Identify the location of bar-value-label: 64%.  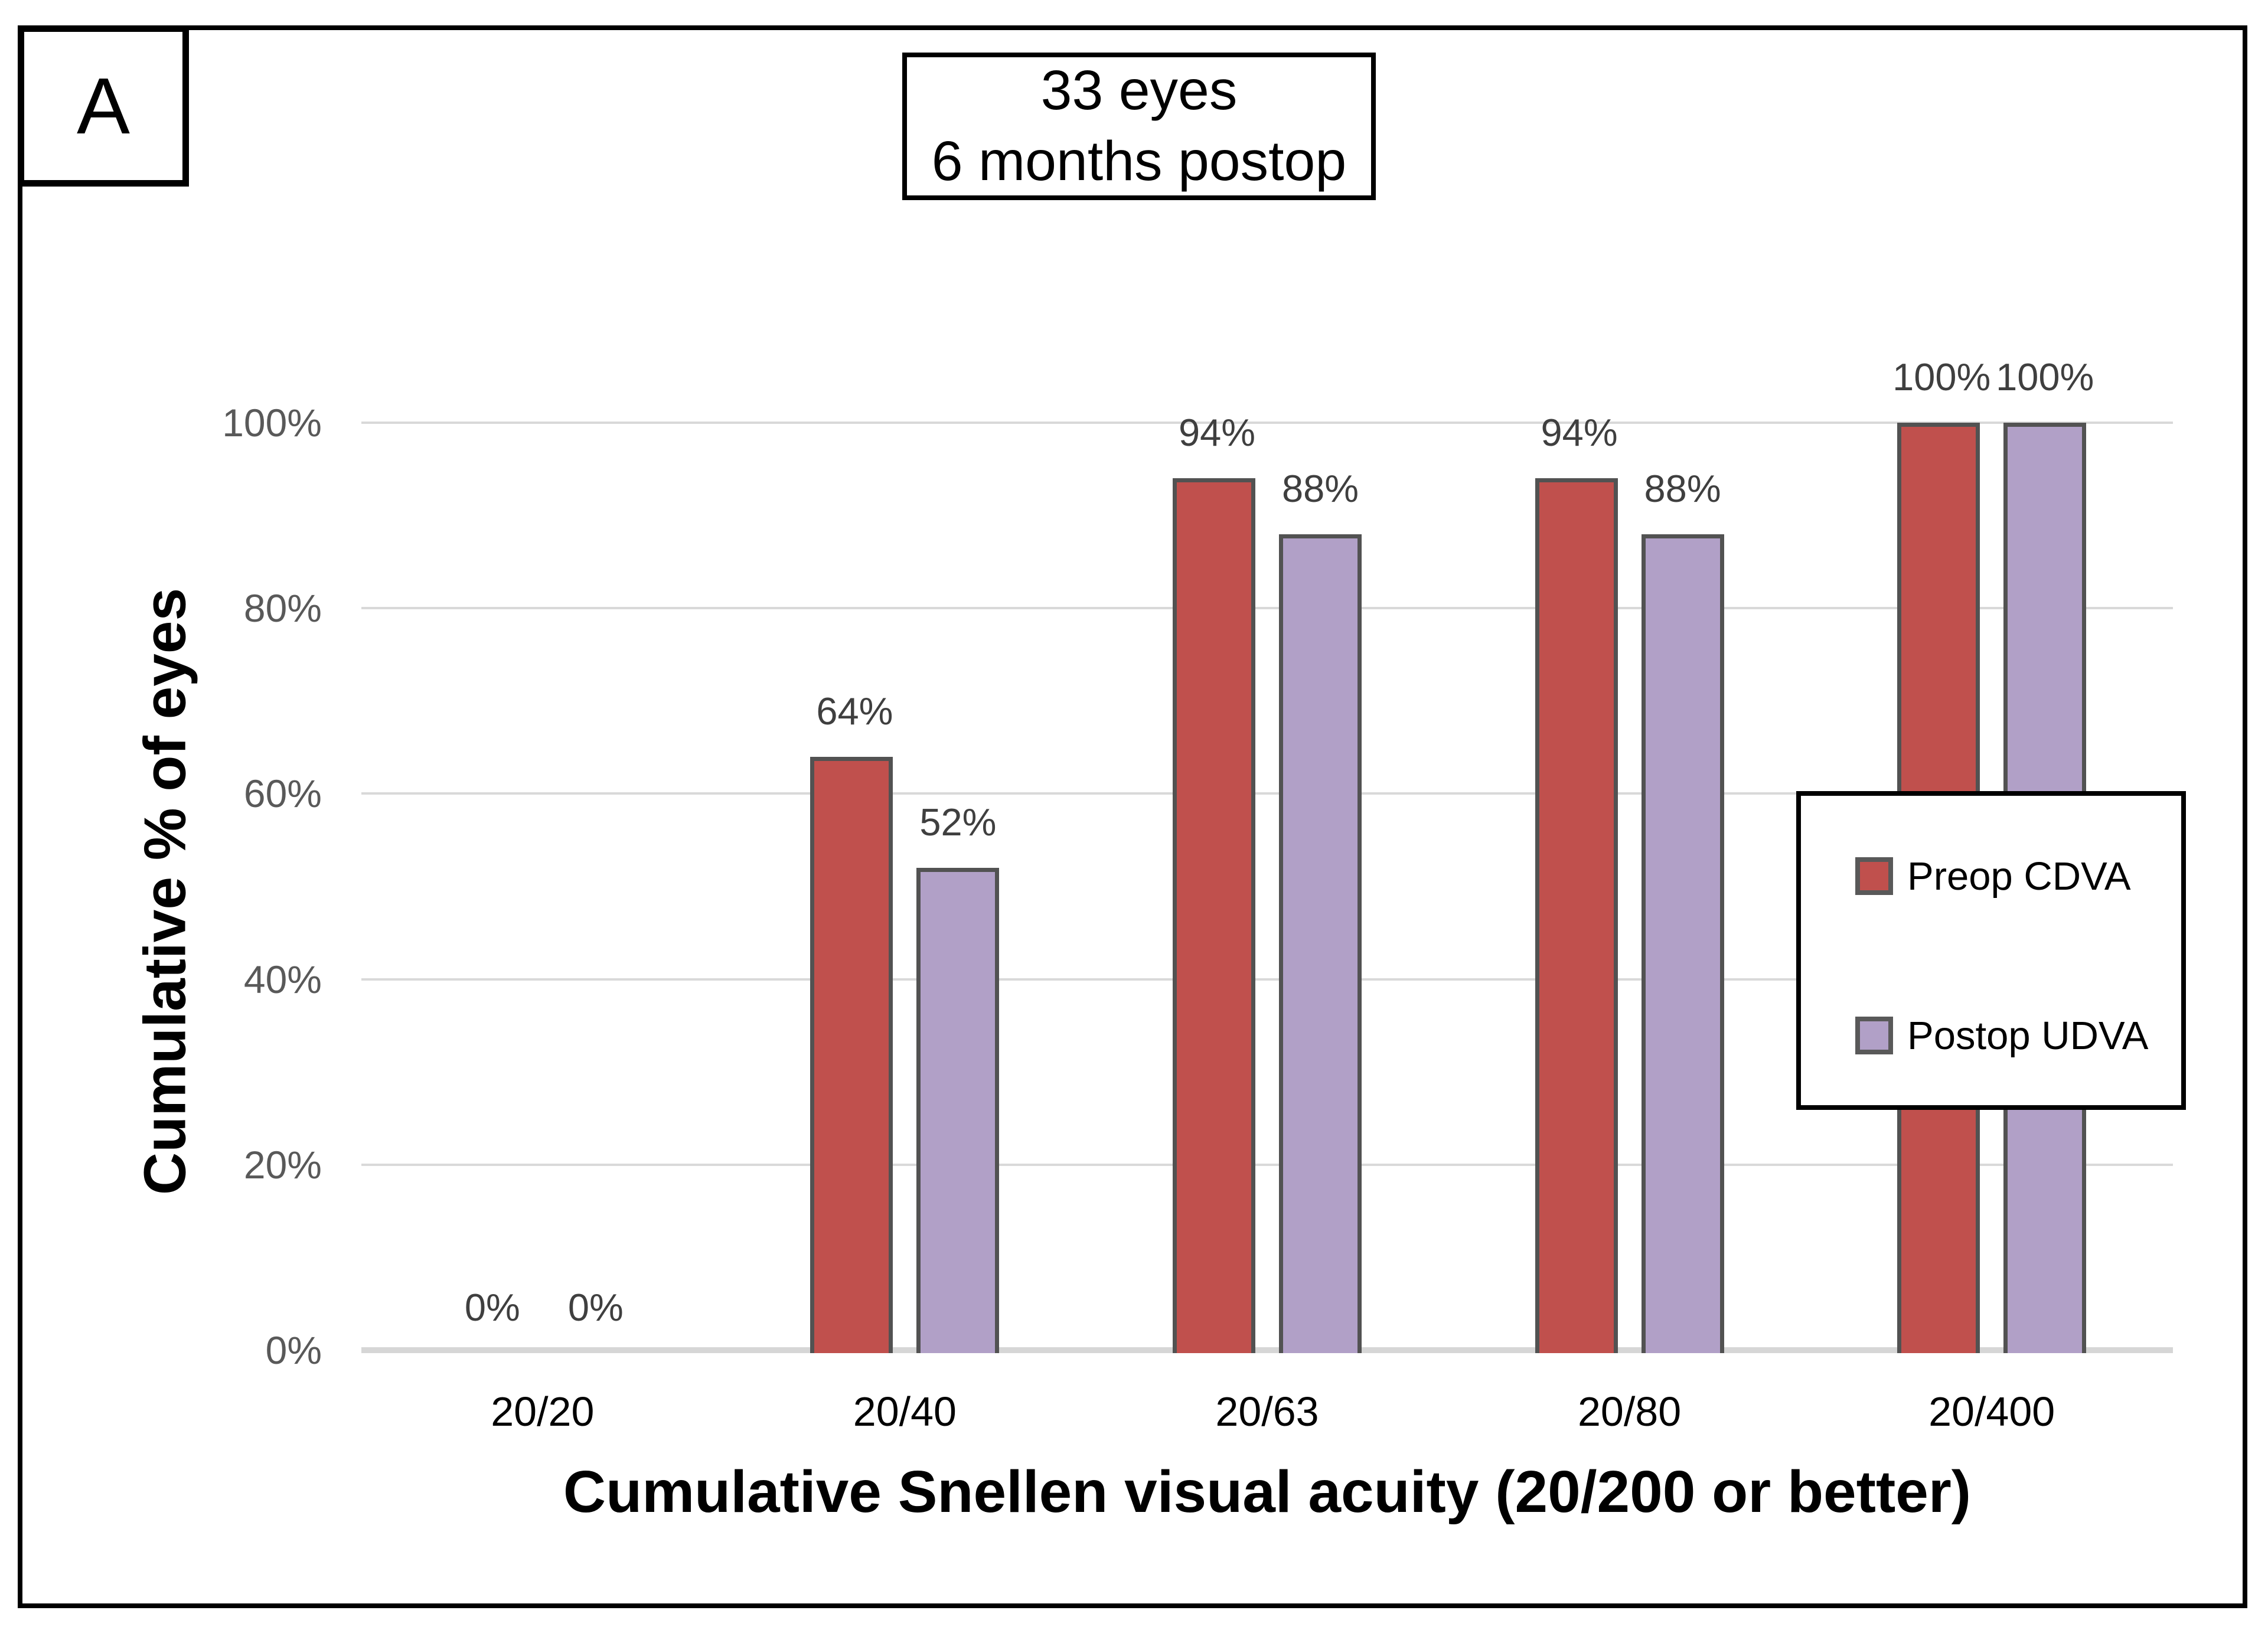
(854, 711).